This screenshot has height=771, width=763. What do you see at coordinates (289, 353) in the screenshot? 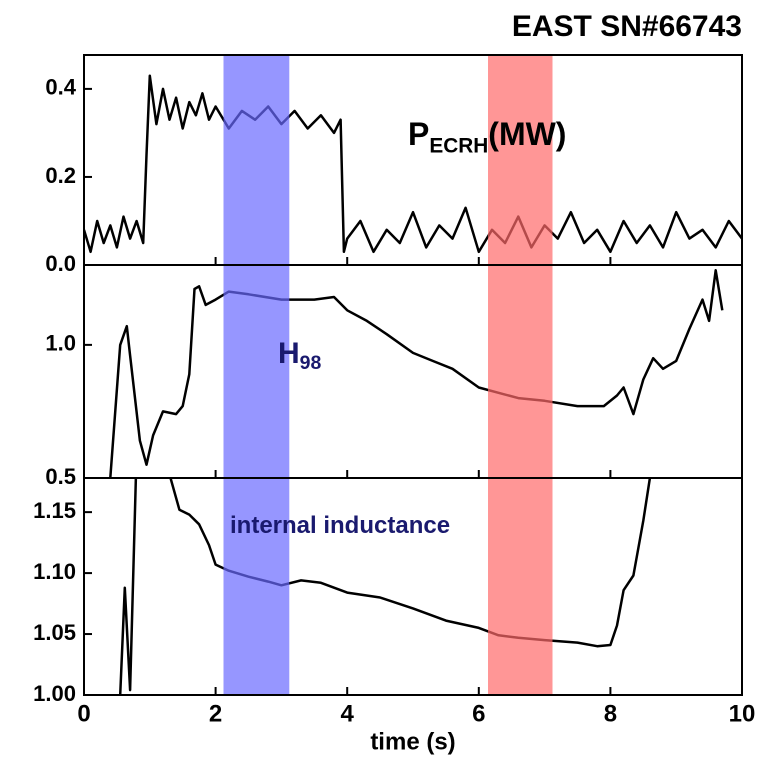
I see `annotation-text: H` at bounding box center [289, 353].